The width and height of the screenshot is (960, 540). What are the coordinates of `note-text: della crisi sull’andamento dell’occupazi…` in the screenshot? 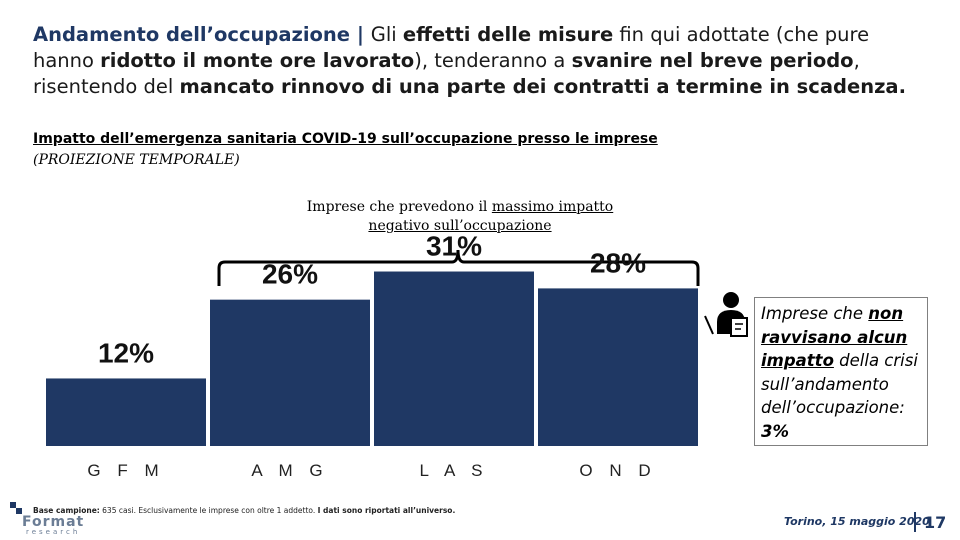 It's located at (839, 384).